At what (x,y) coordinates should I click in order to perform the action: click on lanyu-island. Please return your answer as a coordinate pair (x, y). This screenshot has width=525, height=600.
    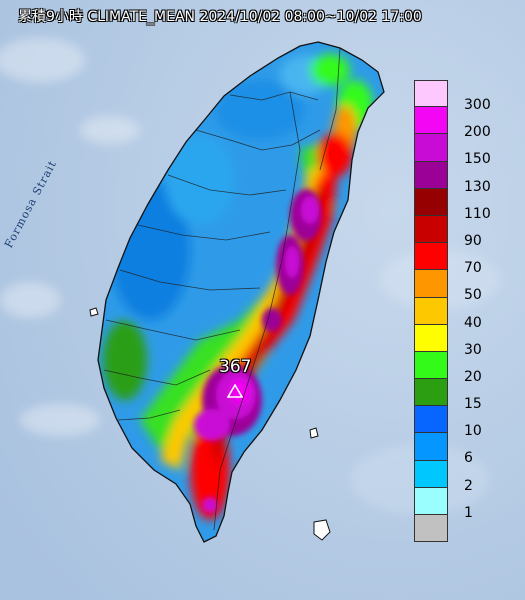
    Looking at the image, I should click on (322, 530).